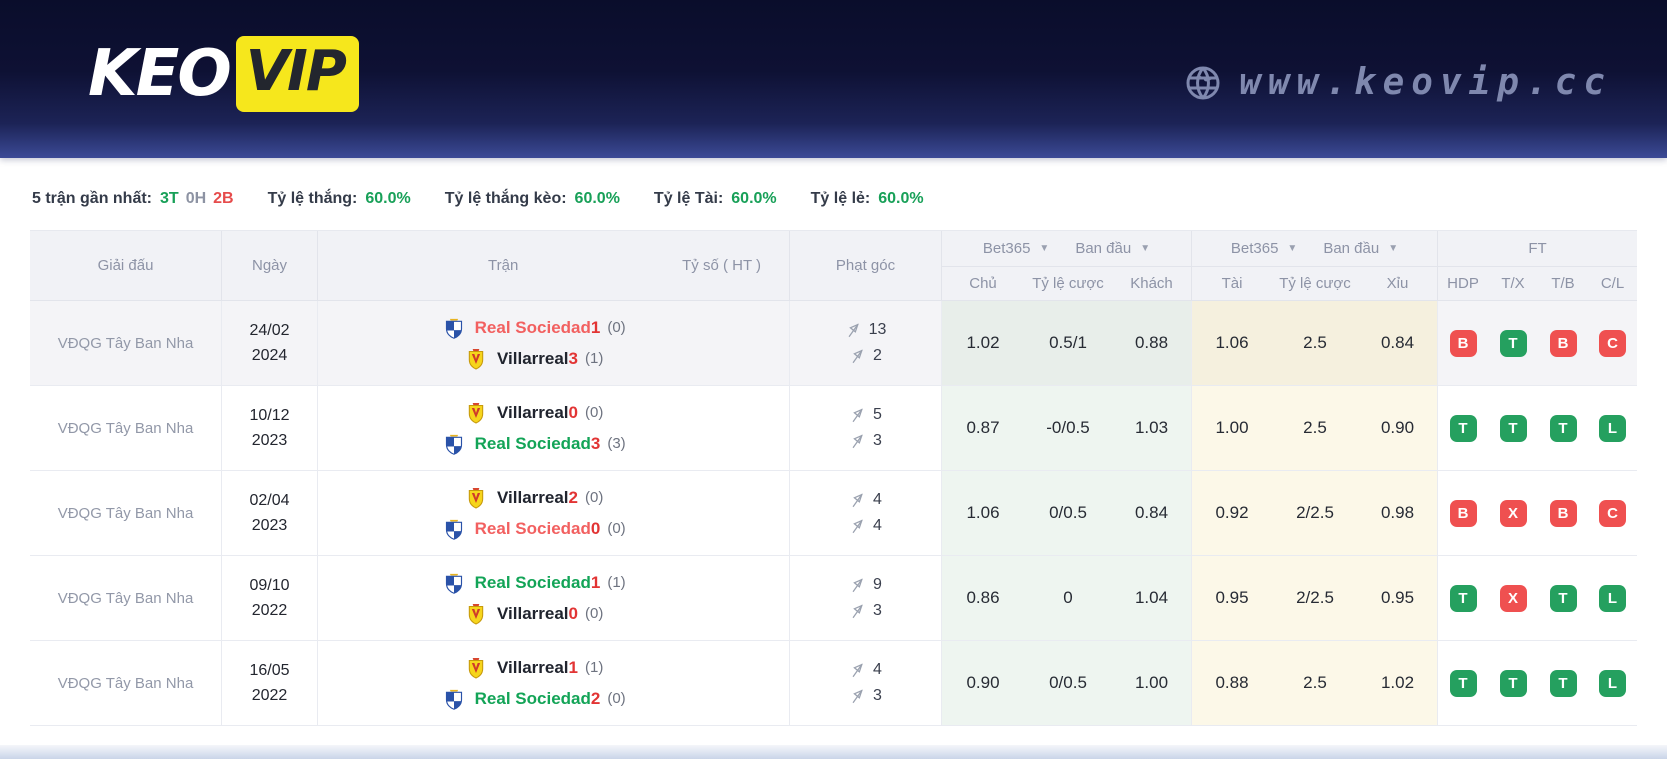  What do you see at coordinates (270, 428) in the screenshot?
I see `date-cell: 10/12 2023` at bounding box center [270, 428].